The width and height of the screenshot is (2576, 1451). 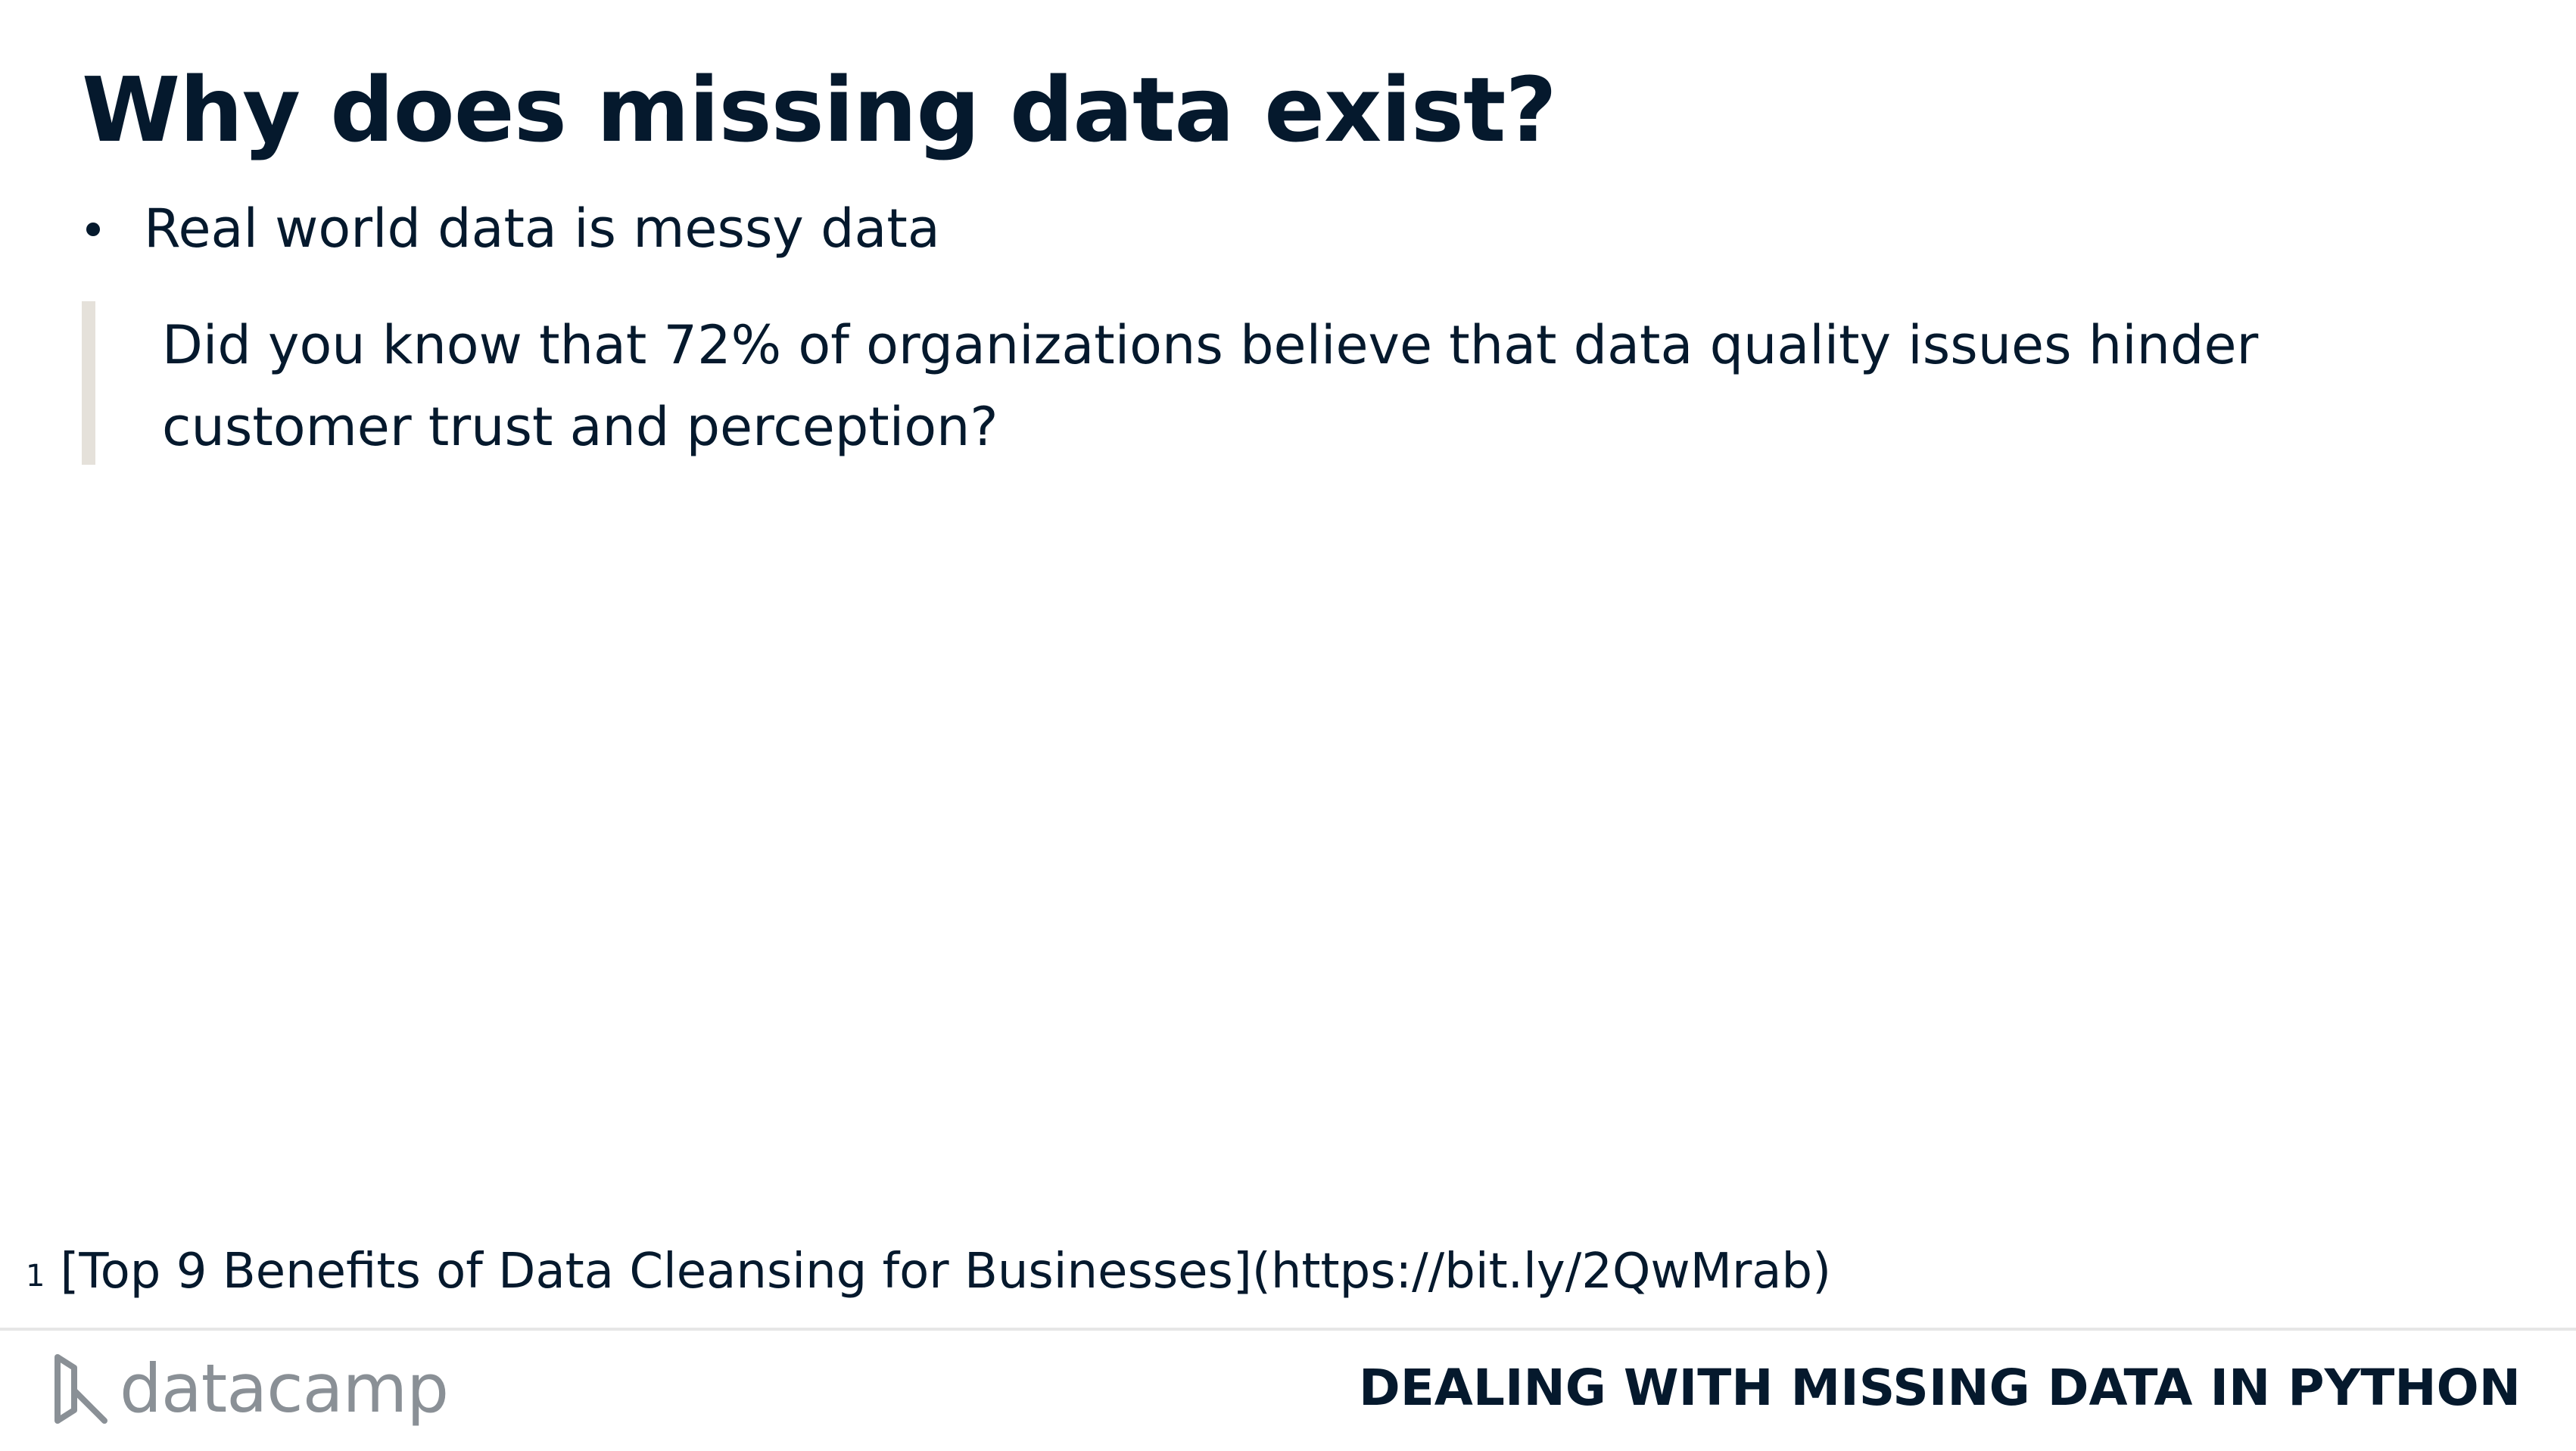 What do you see at coordinates (1939, 1388) in the screenshot?
I see `course-title: DEALING WITH MISSING DATA IN PYTHON` at bounding box center [1939, 1388].